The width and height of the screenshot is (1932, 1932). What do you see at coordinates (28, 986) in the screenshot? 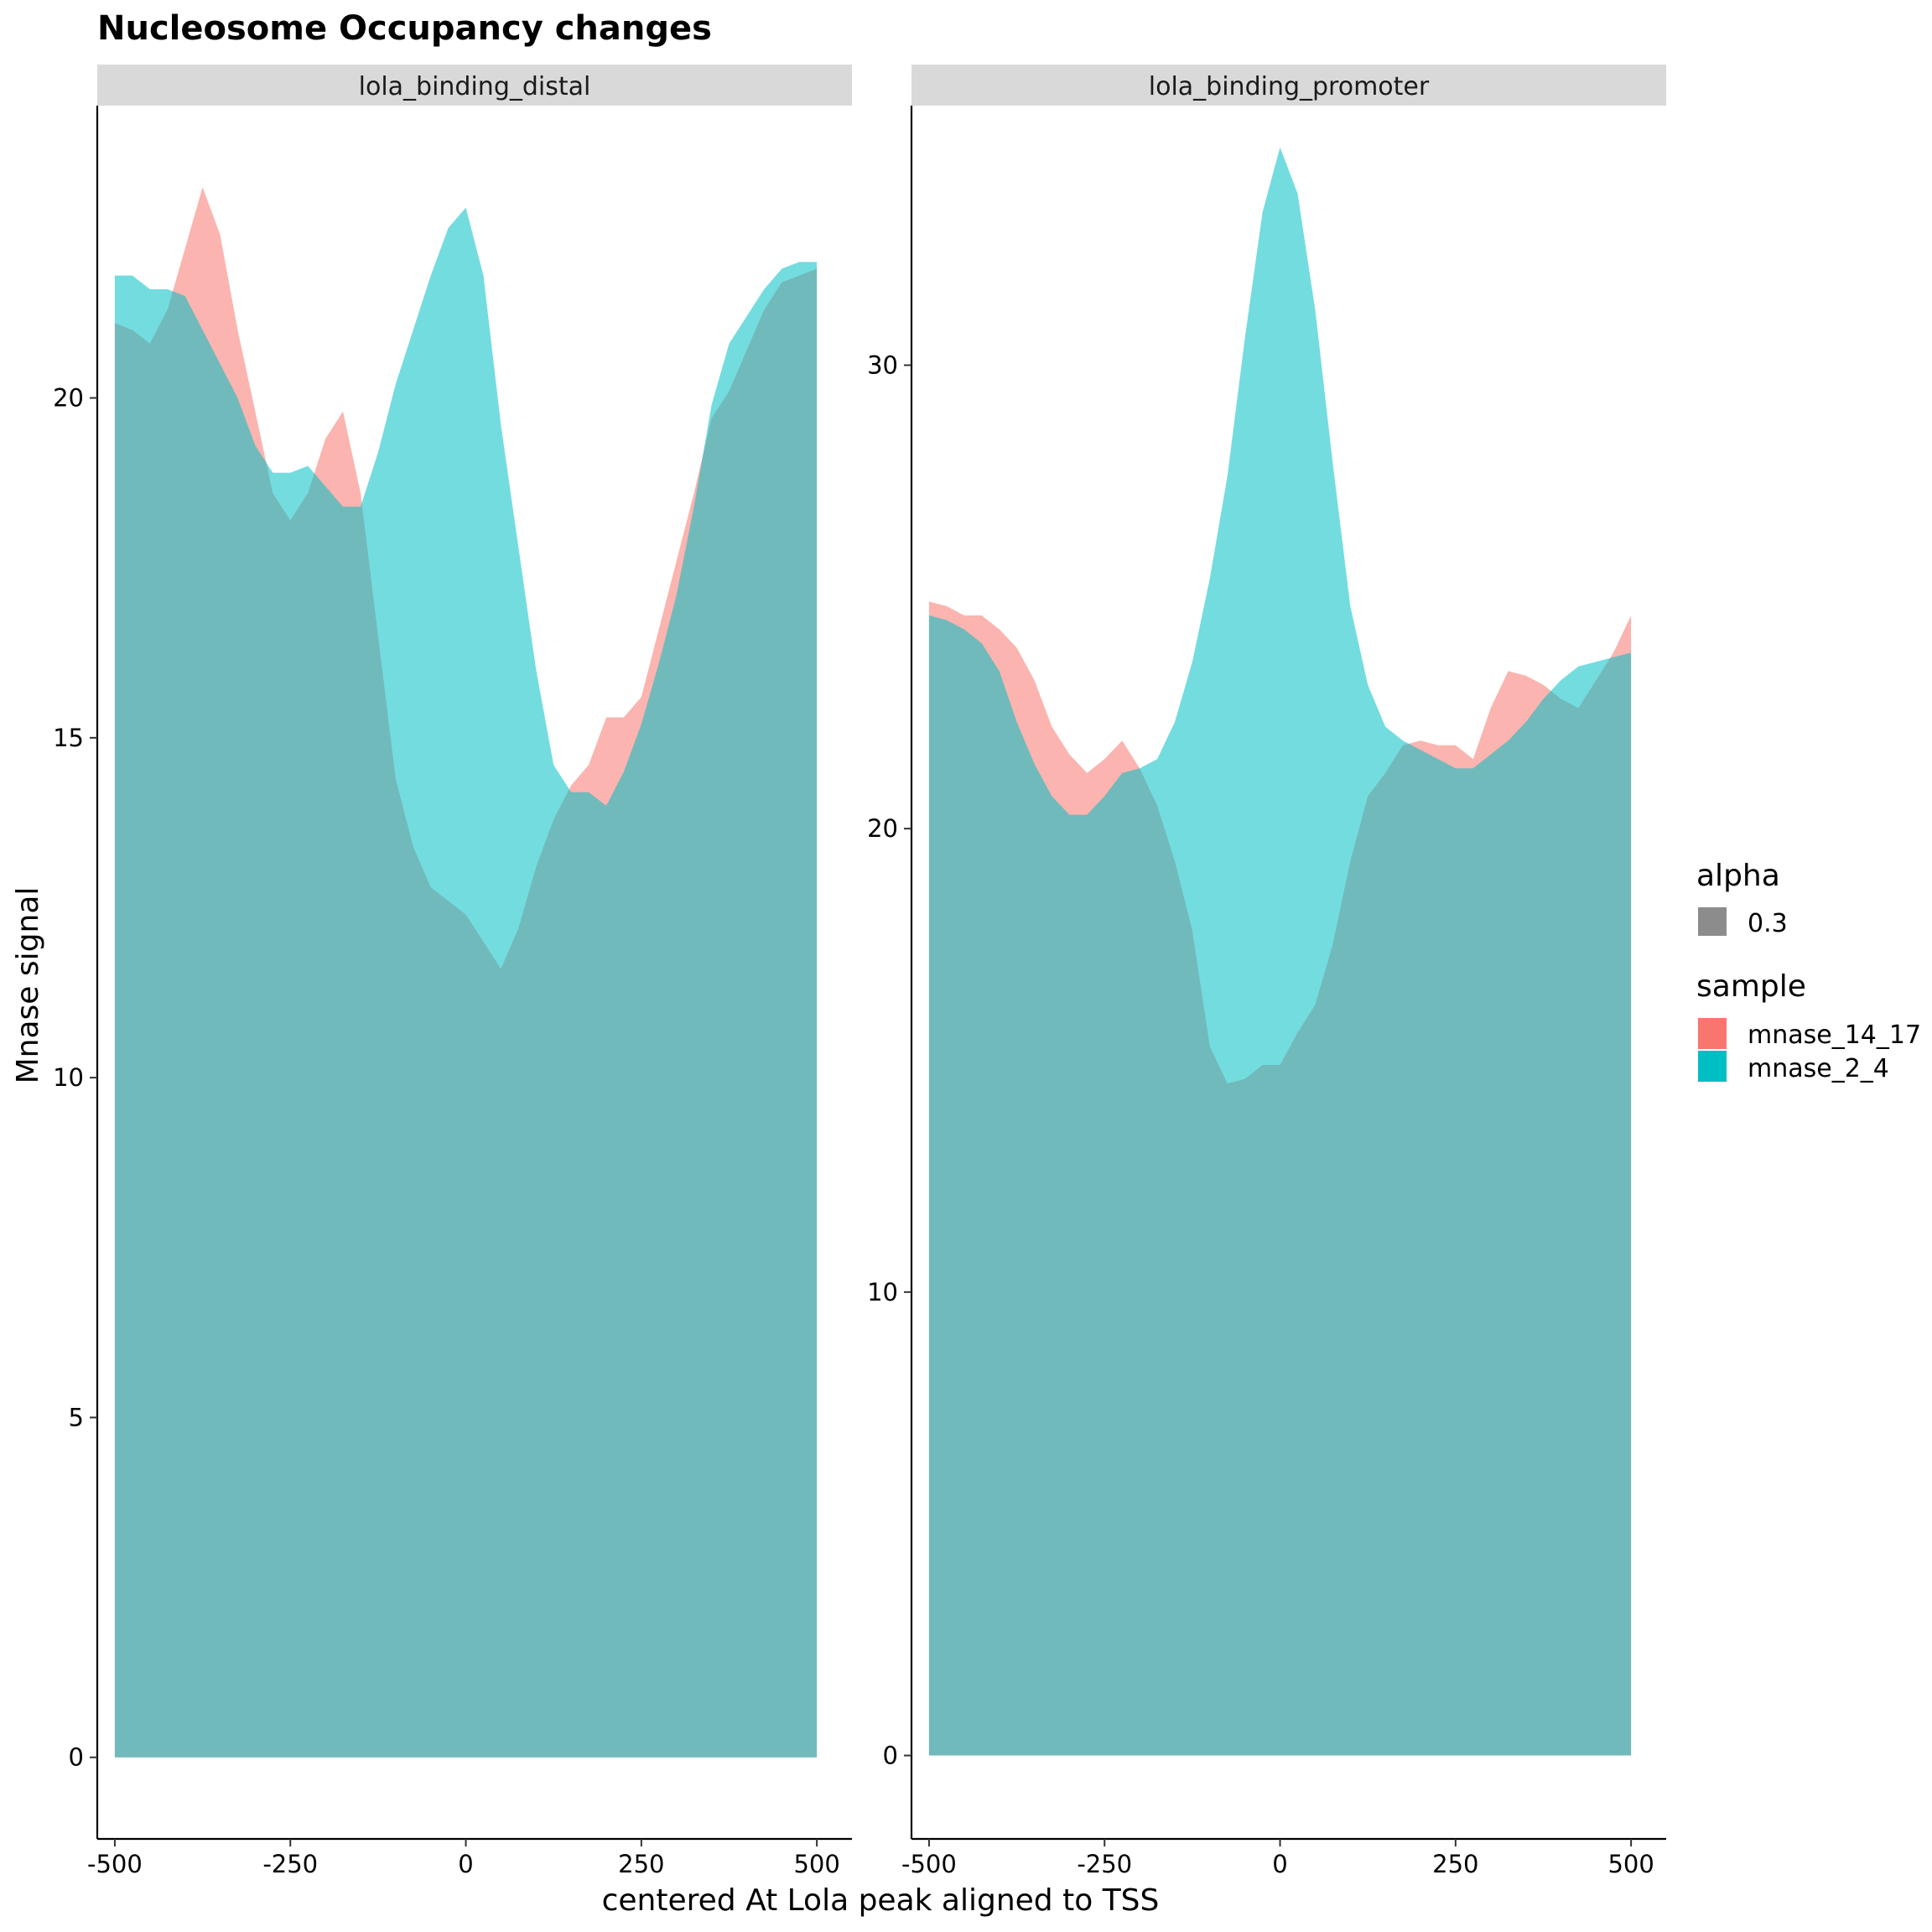
I see `y-axis-title: Mnase signal` at bounding box center [28, 986].